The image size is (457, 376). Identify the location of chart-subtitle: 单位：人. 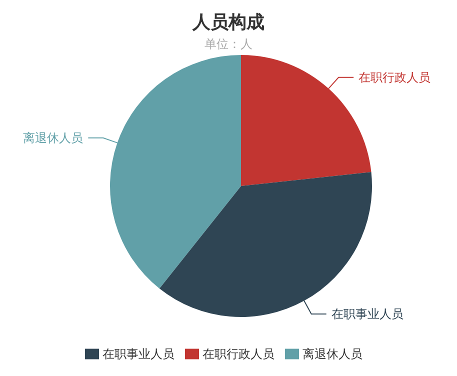
(229, 44).